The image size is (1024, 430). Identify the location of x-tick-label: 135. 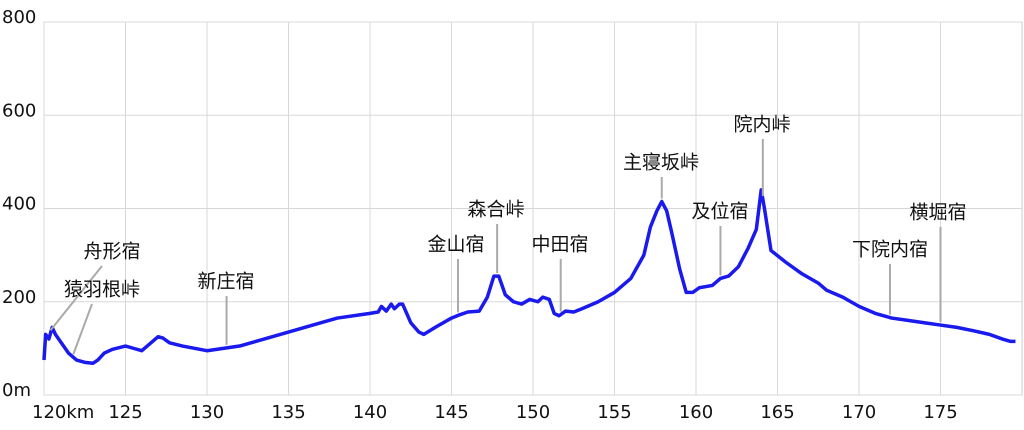
(288, 412).